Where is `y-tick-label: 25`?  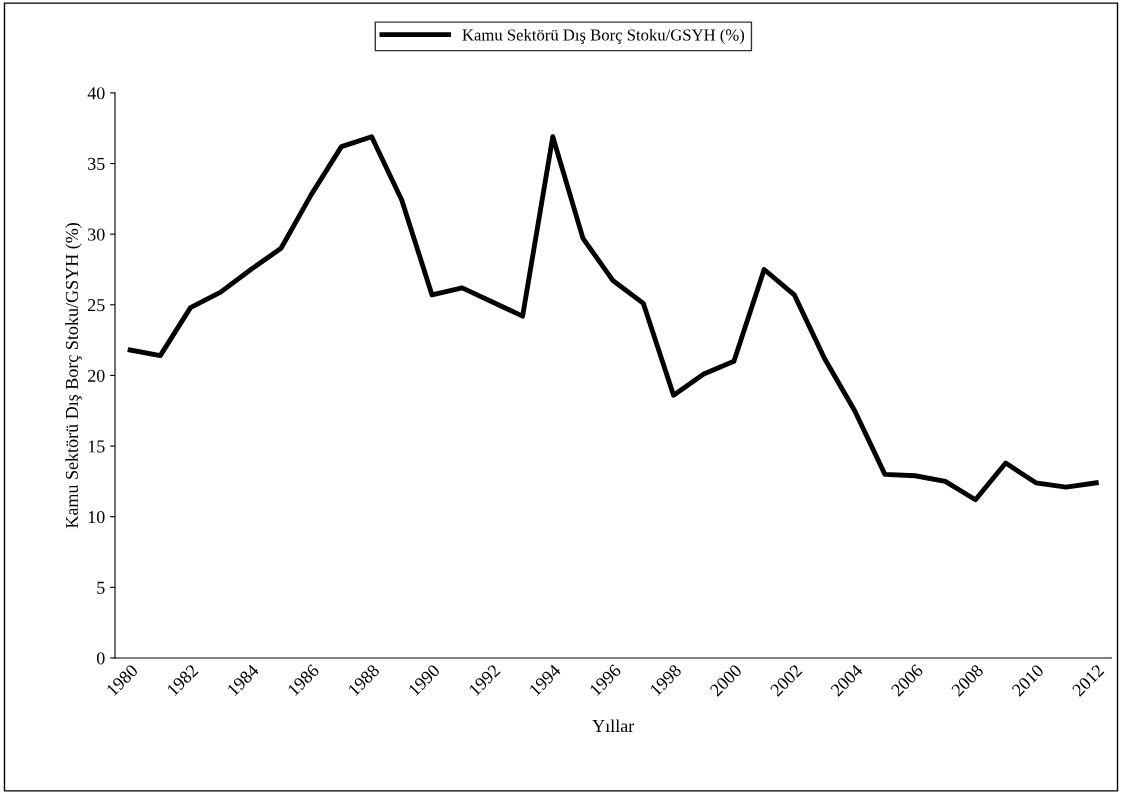
y-tick-label: 25 is located at coordinates (96, 305).